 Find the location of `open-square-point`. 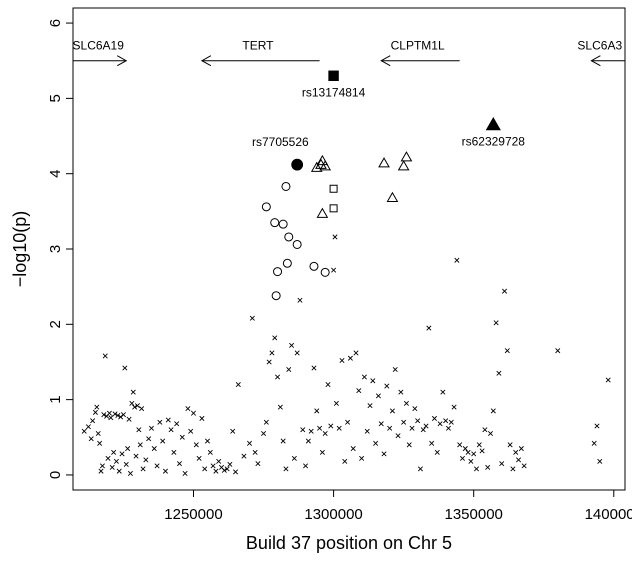

open-square-point is located at coordinates (333, 188).